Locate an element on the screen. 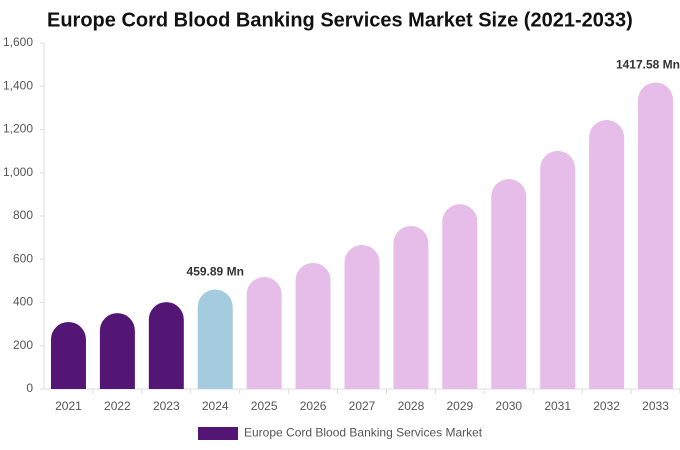 Image resolution: width=680 pixels, height=450 pixels. x-tick-label: 2028 is located at coordinates (411, 406).